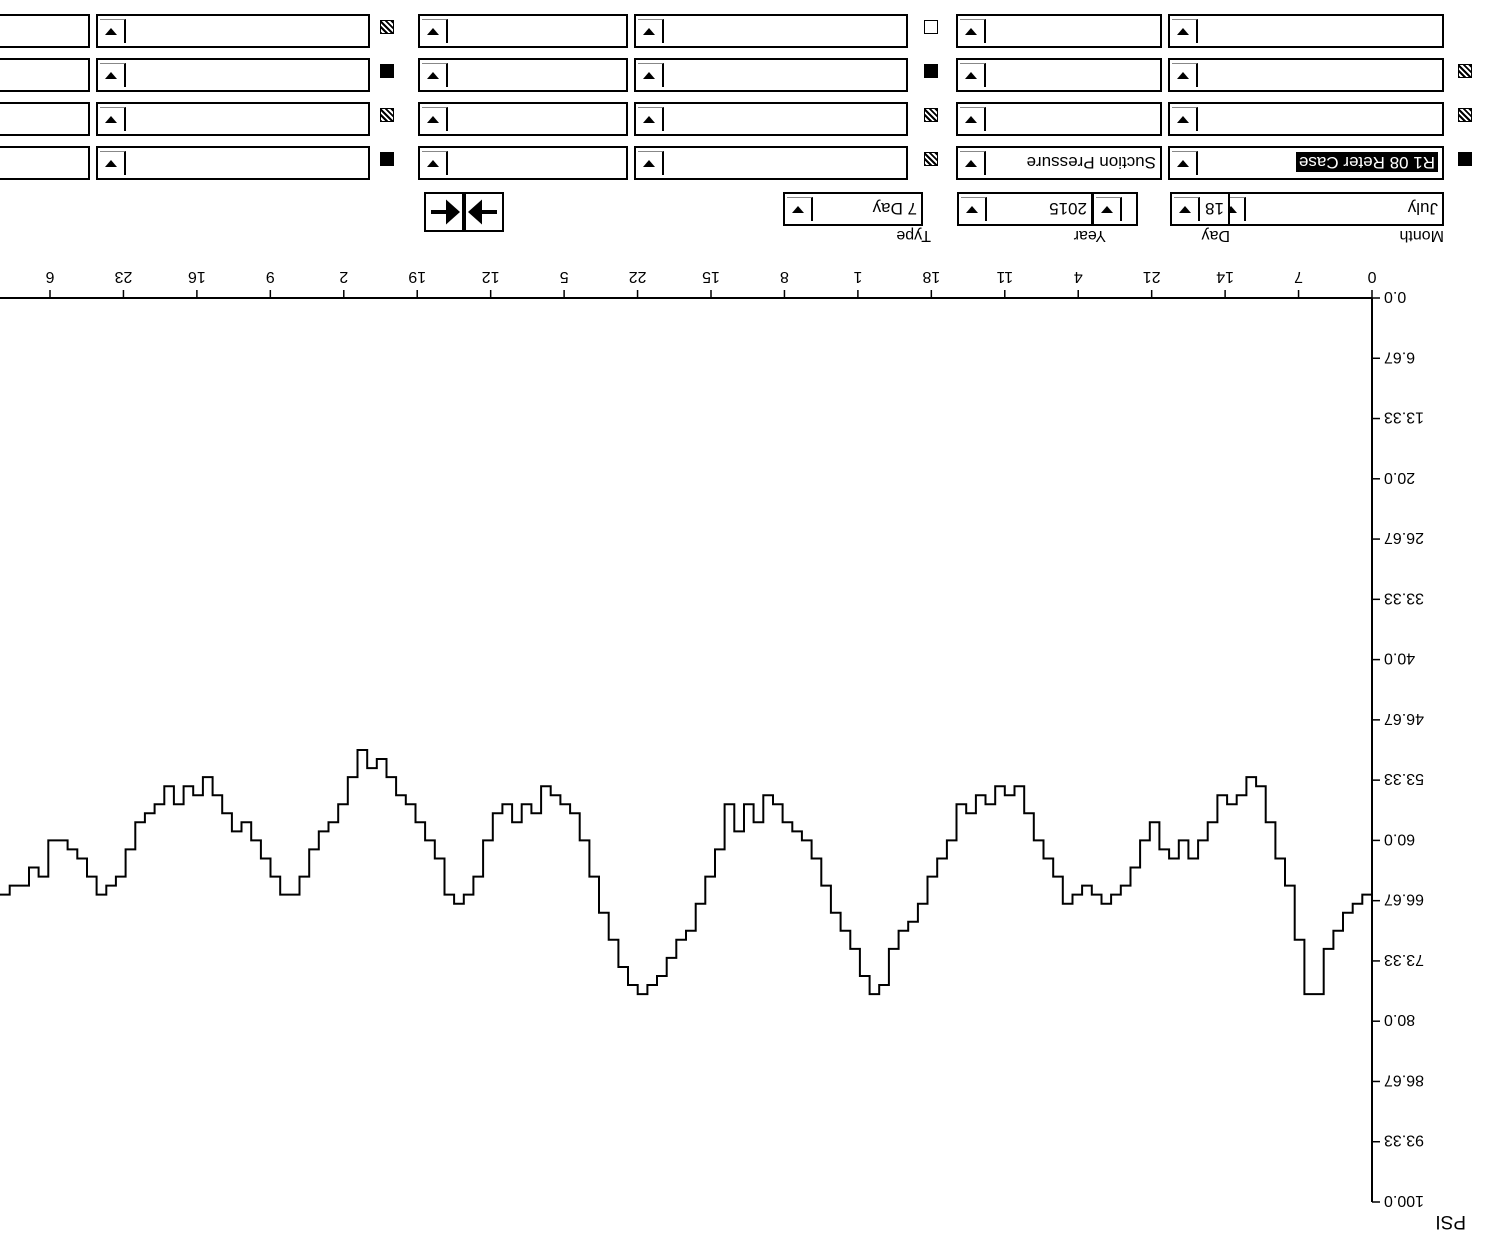 The image size is (1486, 1250). Describe the element at coordinates (1404, 417) in the screenshot. I see `y-tick-label: 13.33` at that location.